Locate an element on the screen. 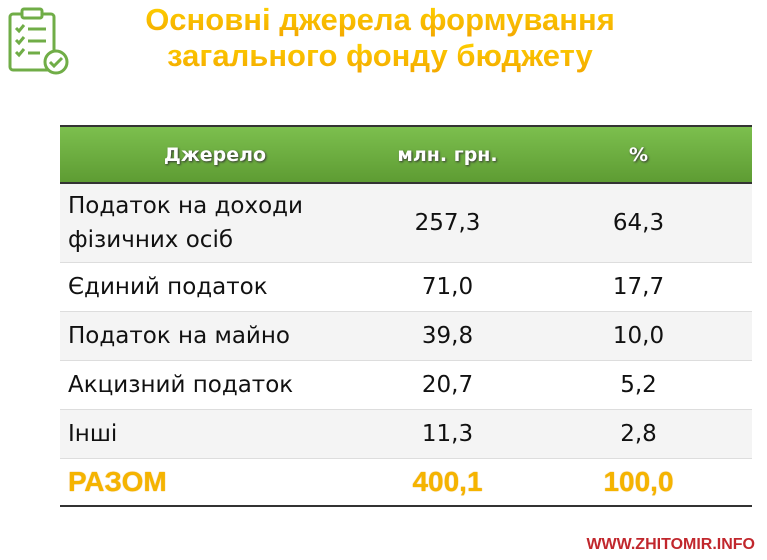 The width and height of the screenshot is (767, 560). total-value: 100,0 is located at coordinates (638, 482).